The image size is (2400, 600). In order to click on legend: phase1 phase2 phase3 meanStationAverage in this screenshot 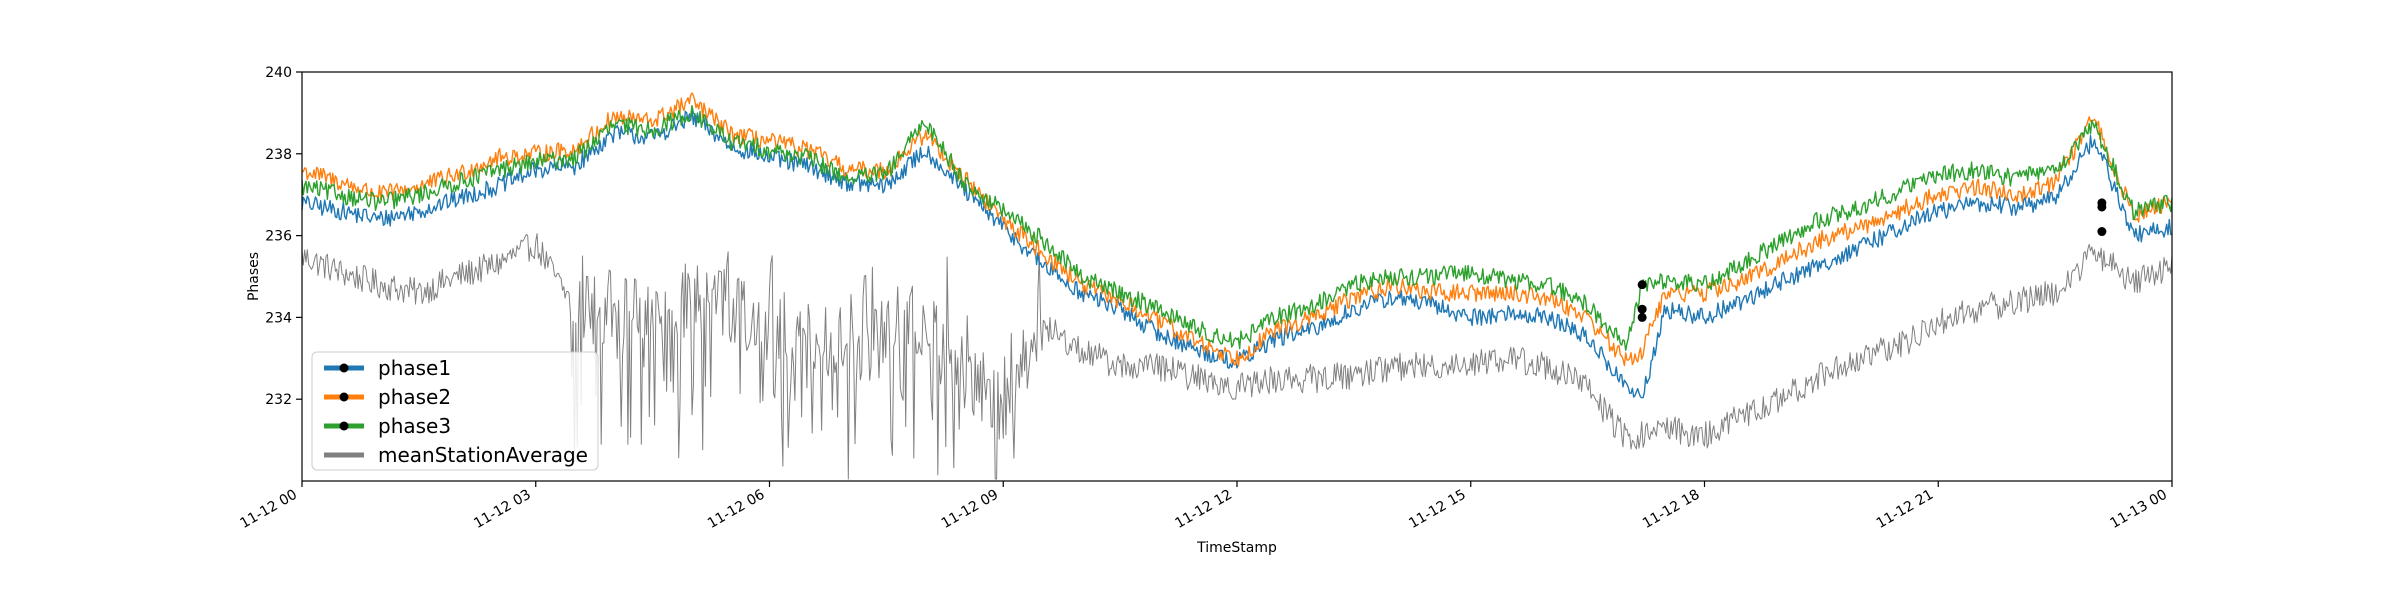, I will do `click(455, 411)`.